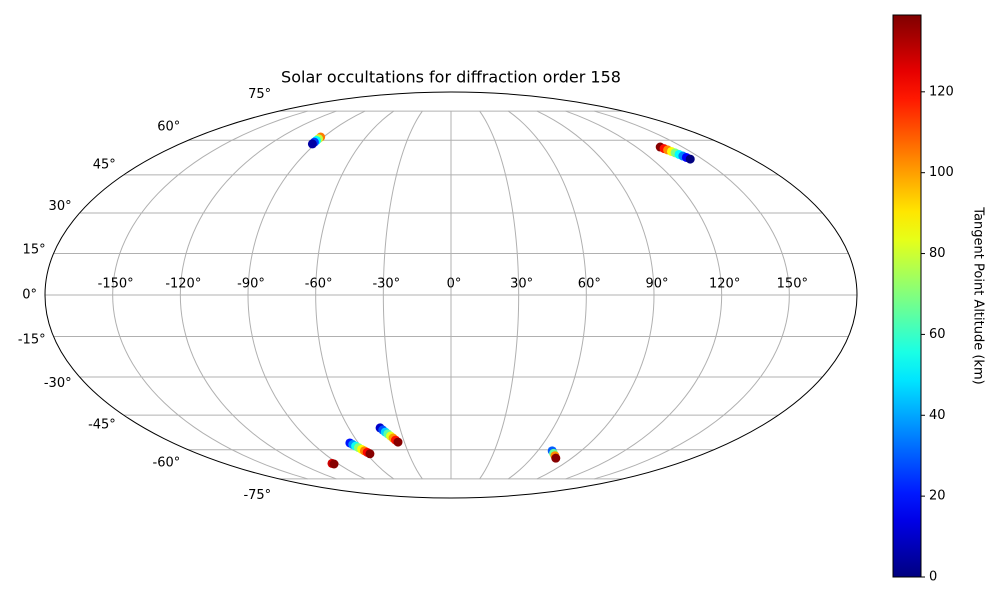 This screenshot has height=600, width=1000. Describe the element at coordinates (32, 339) in the screenshot. I see `y-tick-label: -15°` at that location.